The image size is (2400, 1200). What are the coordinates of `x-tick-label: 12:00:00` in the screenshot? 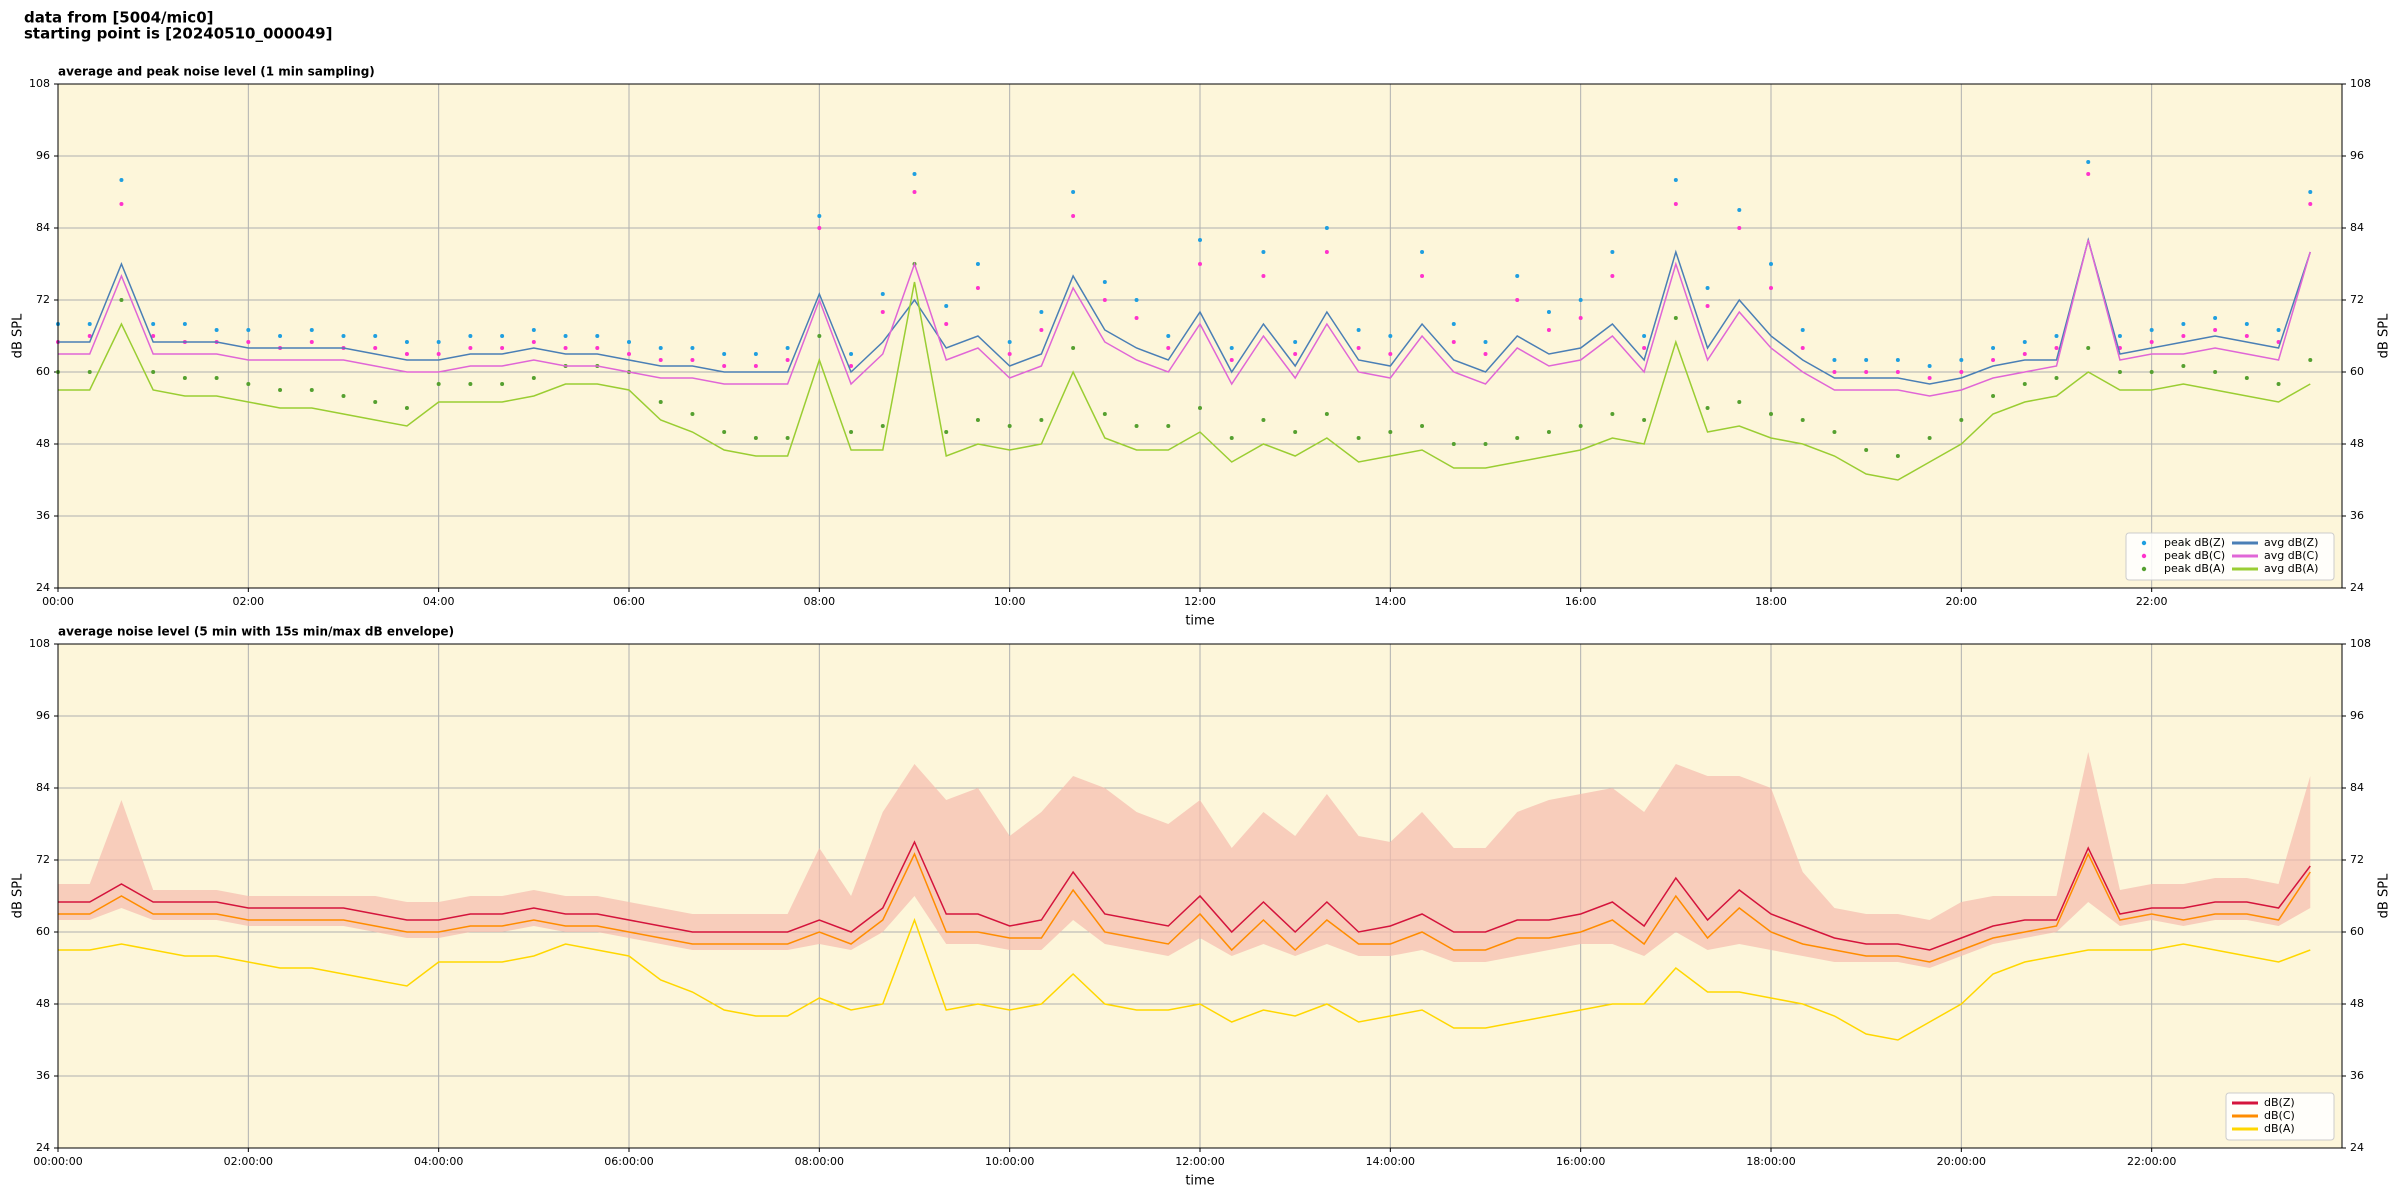 It's located at (1199, 1161).